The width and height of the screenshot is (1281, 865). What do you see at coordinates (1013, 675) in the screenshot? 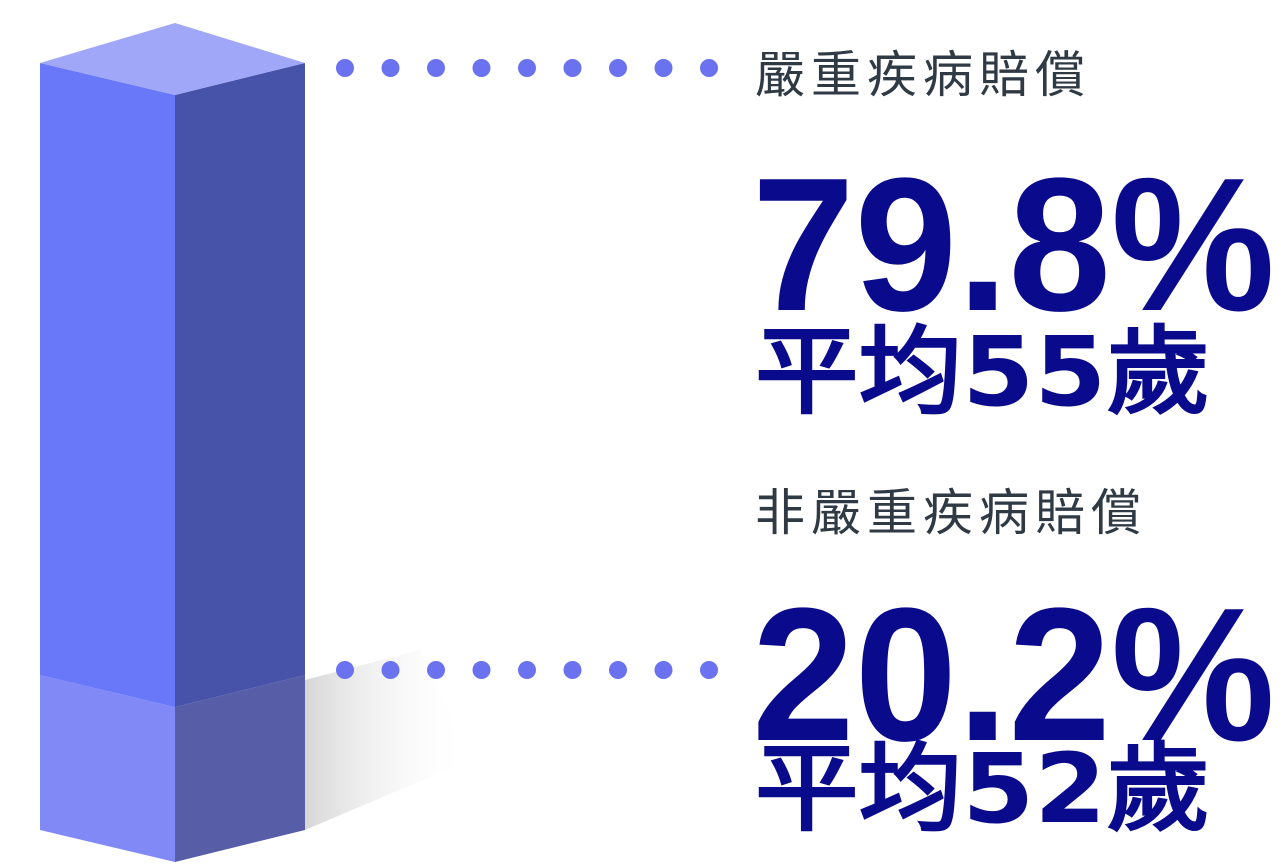
I see `value-label: 20.2%` at bounding box center [1013, 675].